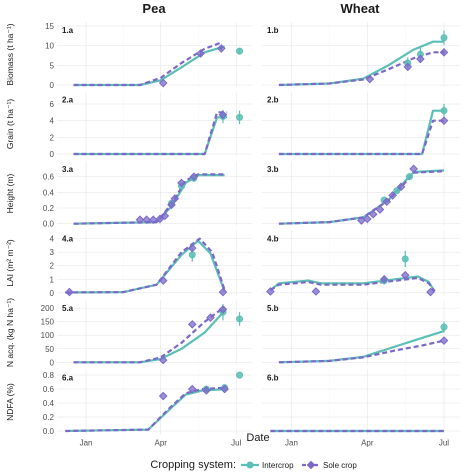  What do you see at coordinates (68, 239) in the screenshot?
I see `panel-tag: 4.a` at bounding box center [68, 239].